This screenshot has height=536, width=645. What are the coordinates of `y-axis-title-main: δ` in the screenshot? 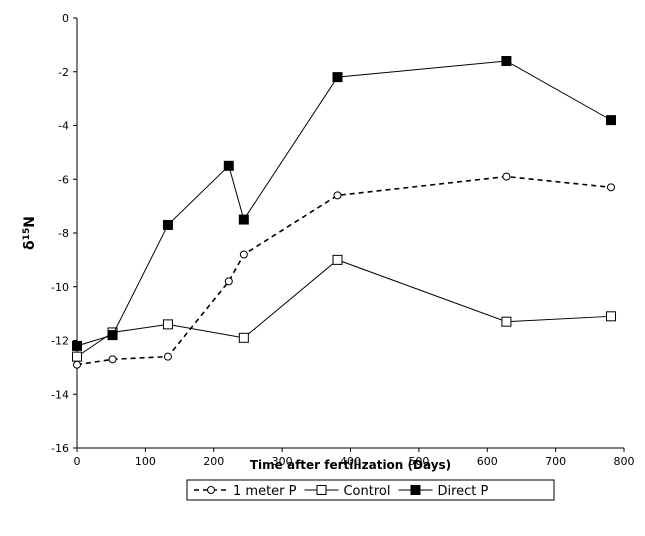 It's located at (30, 245).